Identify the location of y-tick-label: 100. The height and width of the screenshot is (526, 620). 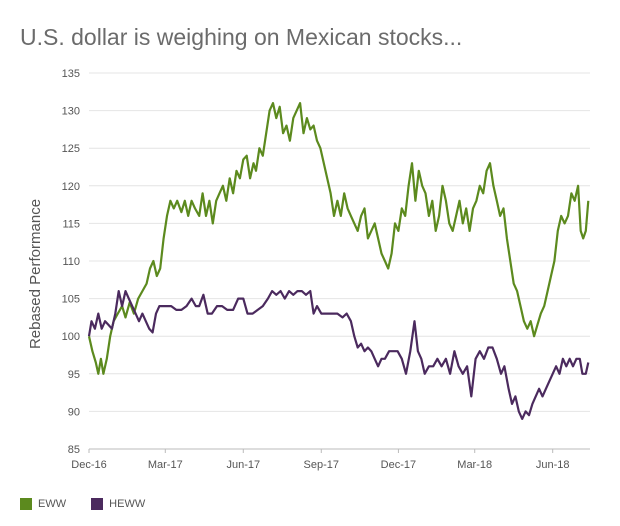
(71, 337).